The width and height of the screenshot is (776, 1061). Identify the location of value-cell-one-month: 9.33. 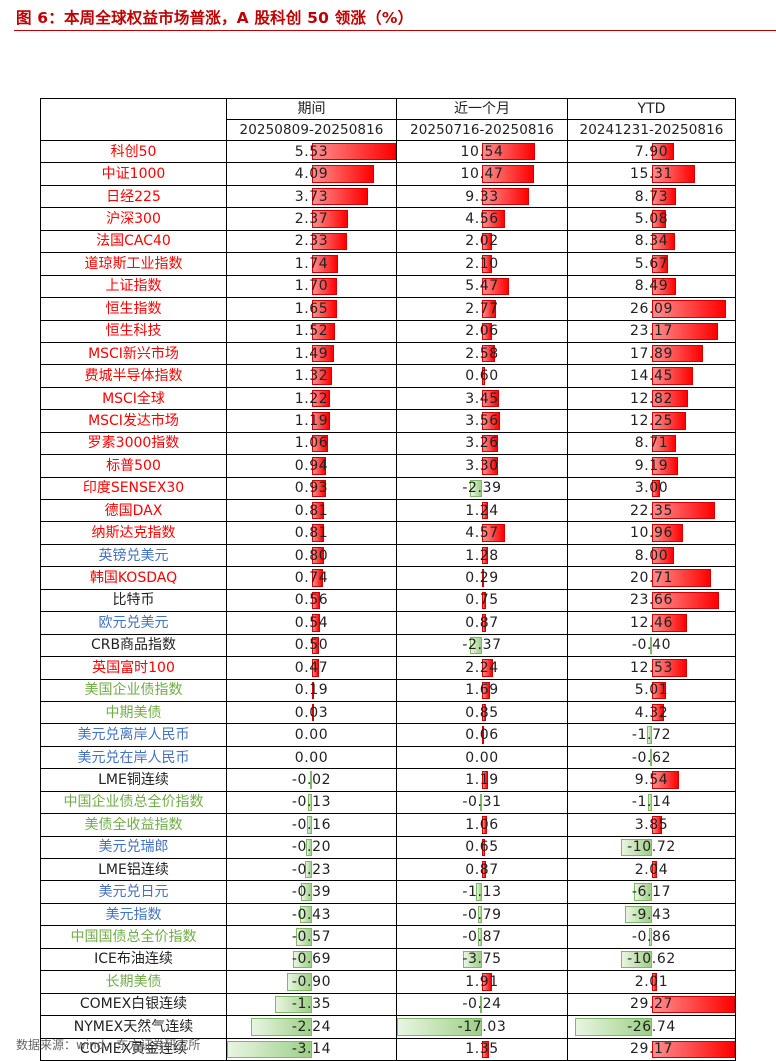
(482, 196).